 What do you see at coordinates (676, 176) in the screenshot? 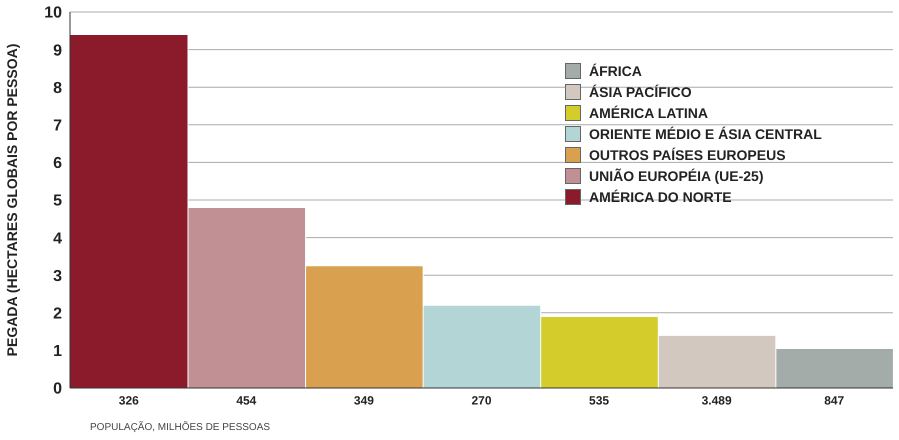
I see `legend-label: UNIÃO EUROPÉIA (UE-25)` at bounding box center [676, 176].